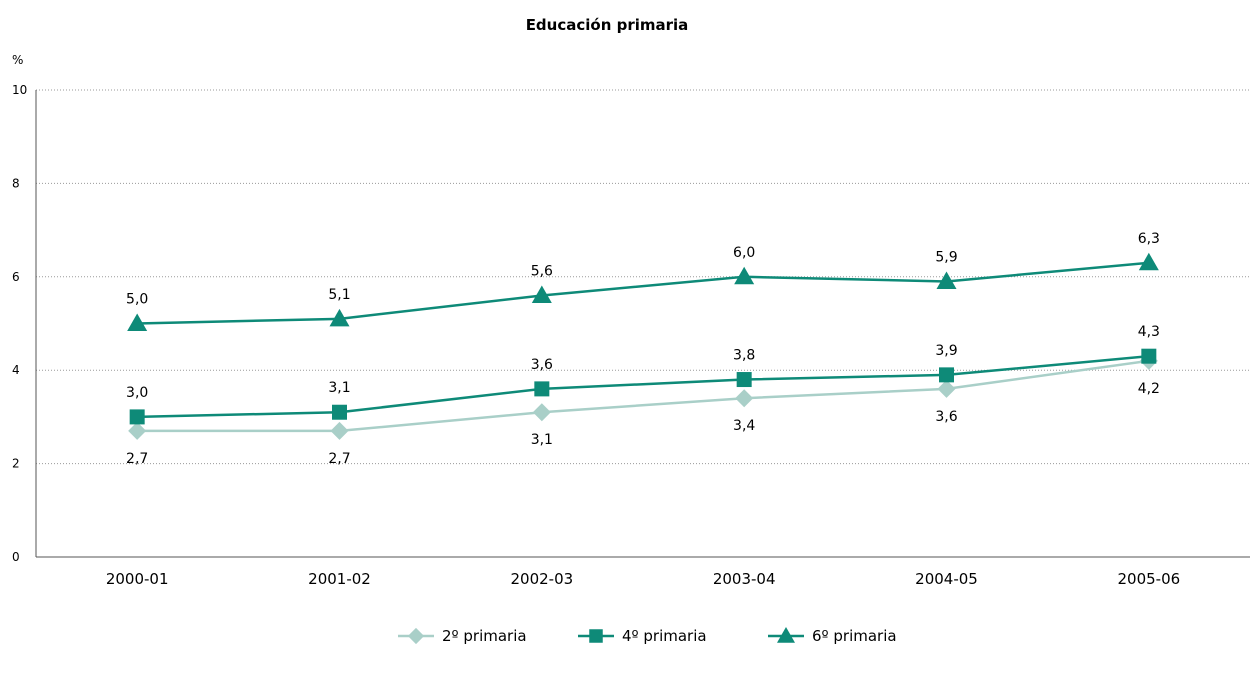 The image size is (1250, 675). What do you see at coordinates (744, 356) in the screenshot?
I see `data-label: 3,8` at bounding box center [744, 356].